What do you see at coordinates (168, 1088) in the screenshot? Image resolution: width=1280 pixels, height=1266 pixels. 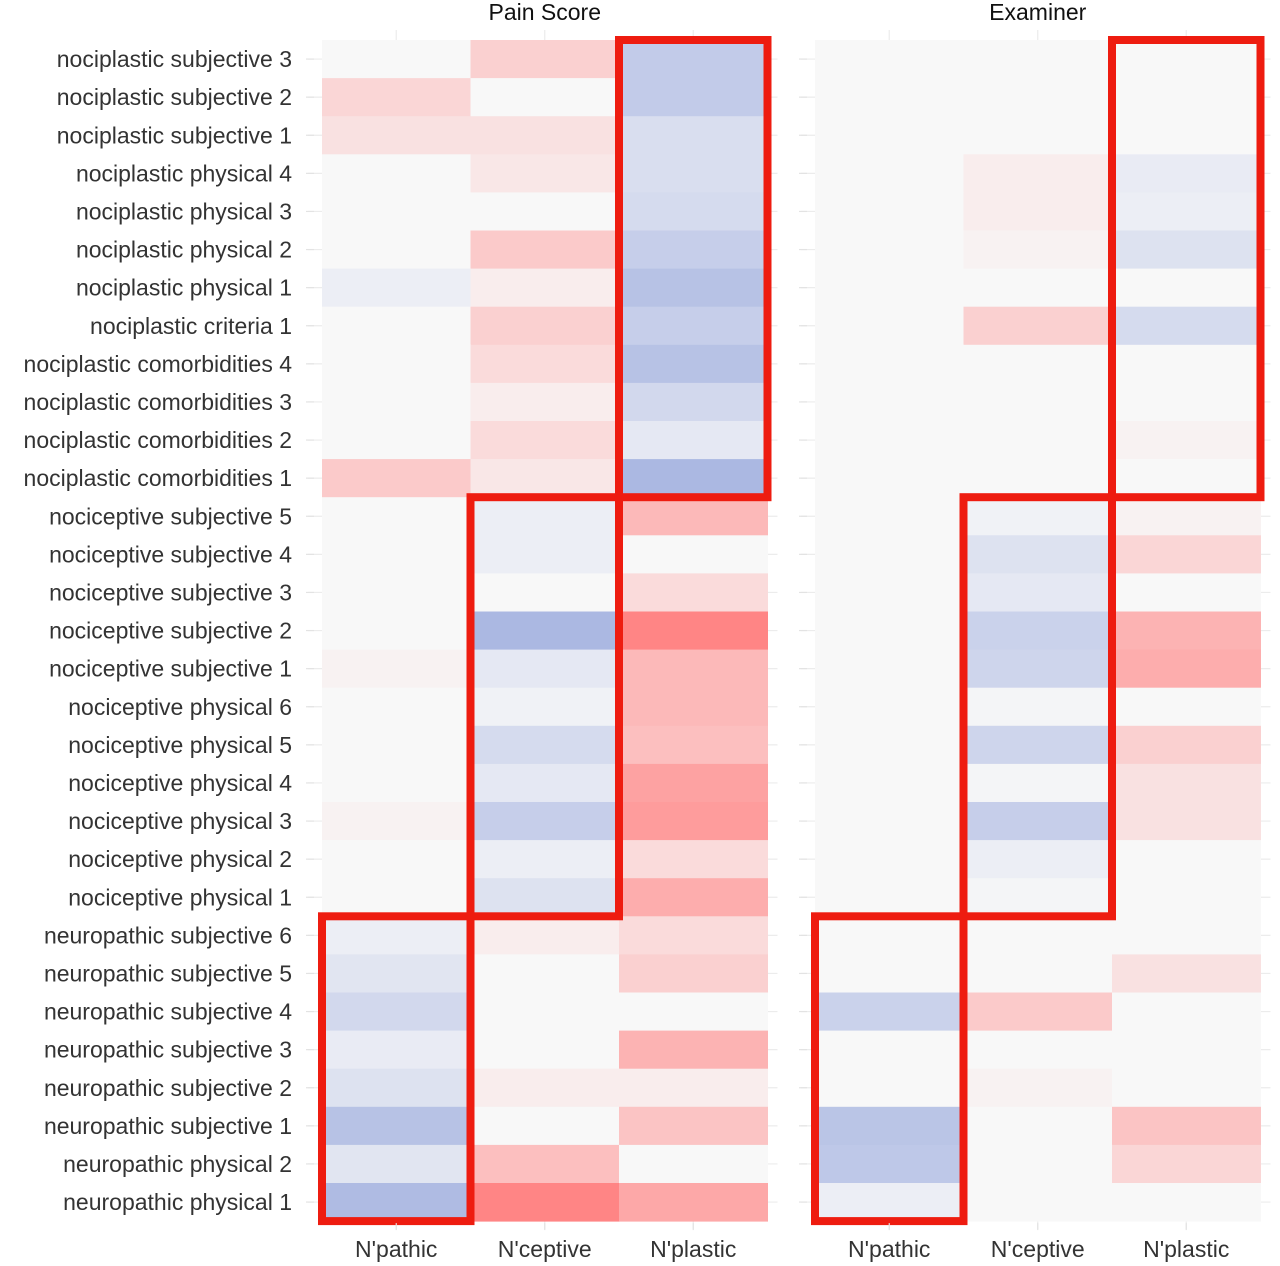 I see `row-label: neuropathic subjective 2` at bounding box center [168, 1088].